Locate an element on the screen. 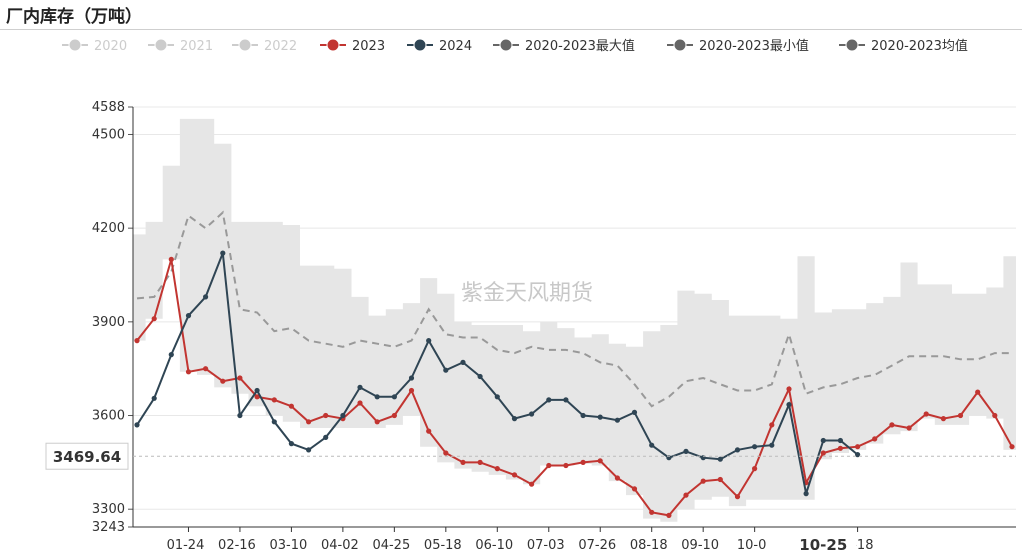 This screenshot has height=555, width=1022. x-tick-label: 09-10 is located at coordinates (700, 545).